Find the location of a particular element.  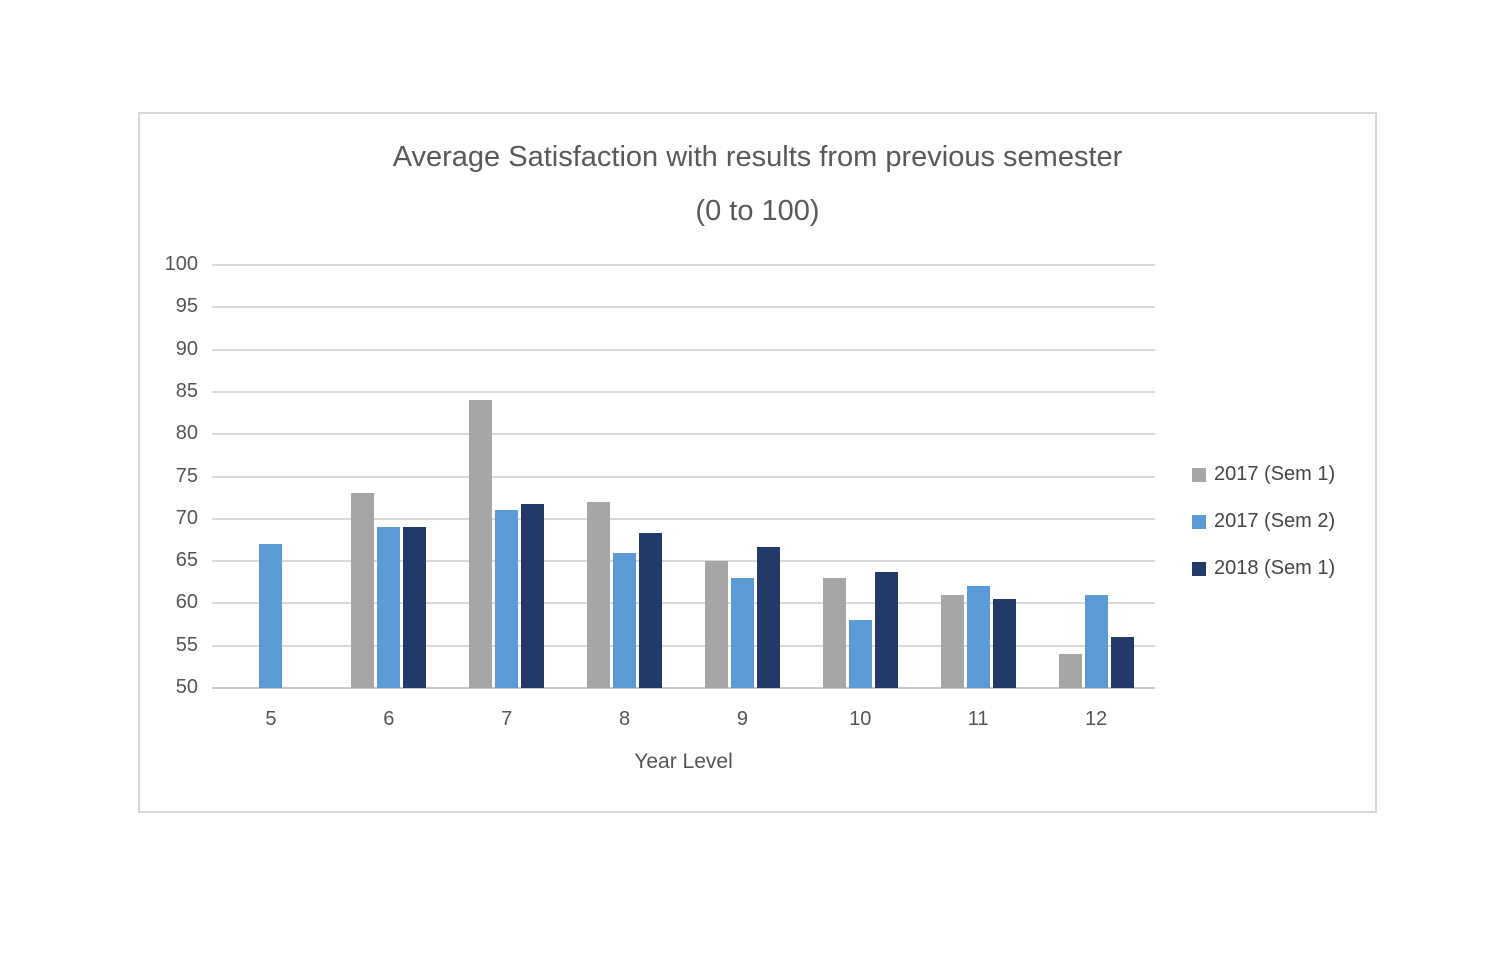

bar-2017-sem-1--year-12 is located at coordinates (1070, 671).